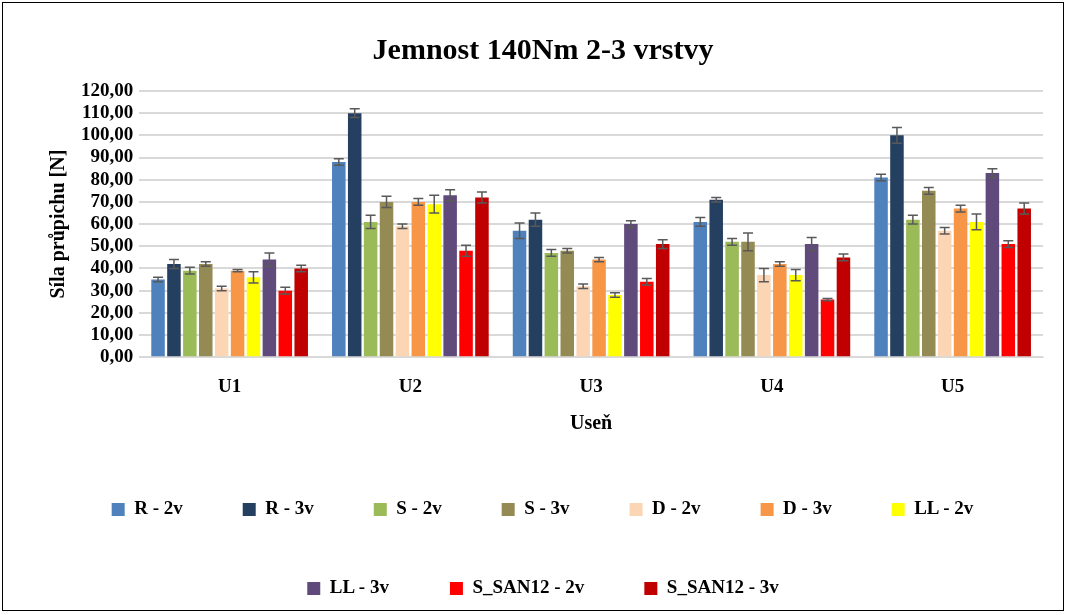 Image resolution: width=1068 pixels, height=615 pixels. What do you see at coordinates (112, 223) in the screenshot?
I see `y-tick-label: 60,00` at bounding box center [112, 223].